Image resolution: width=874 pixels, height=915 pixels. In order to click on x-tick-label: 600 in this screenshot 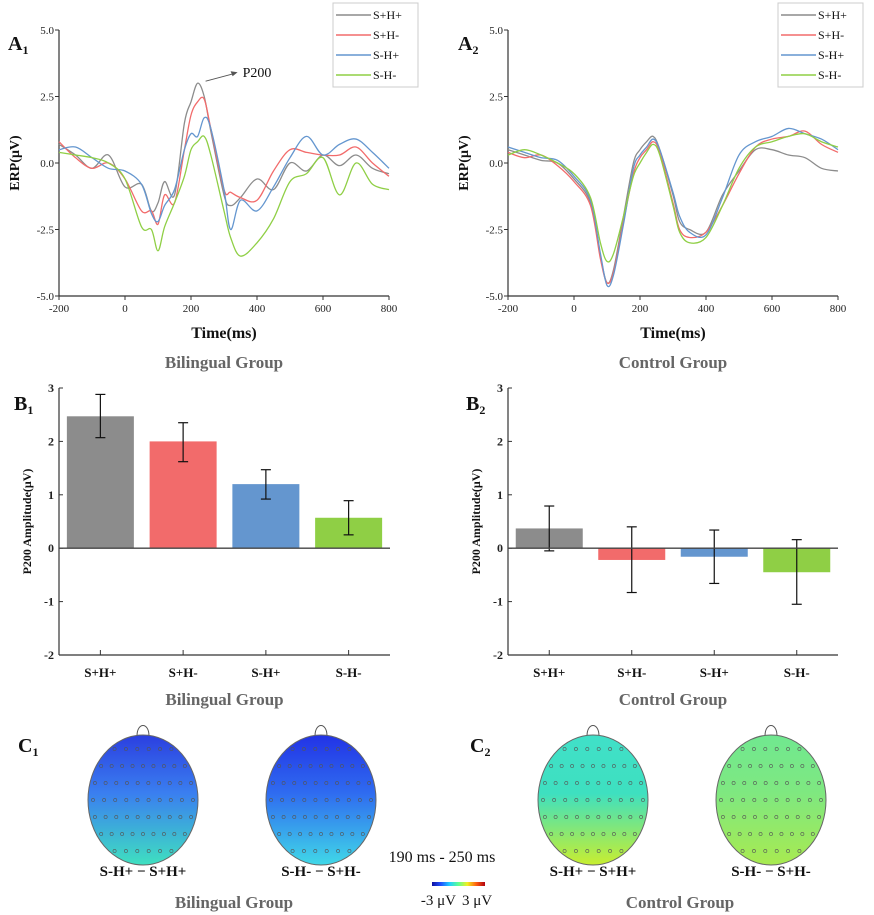, I will do `click(323, 309)`.